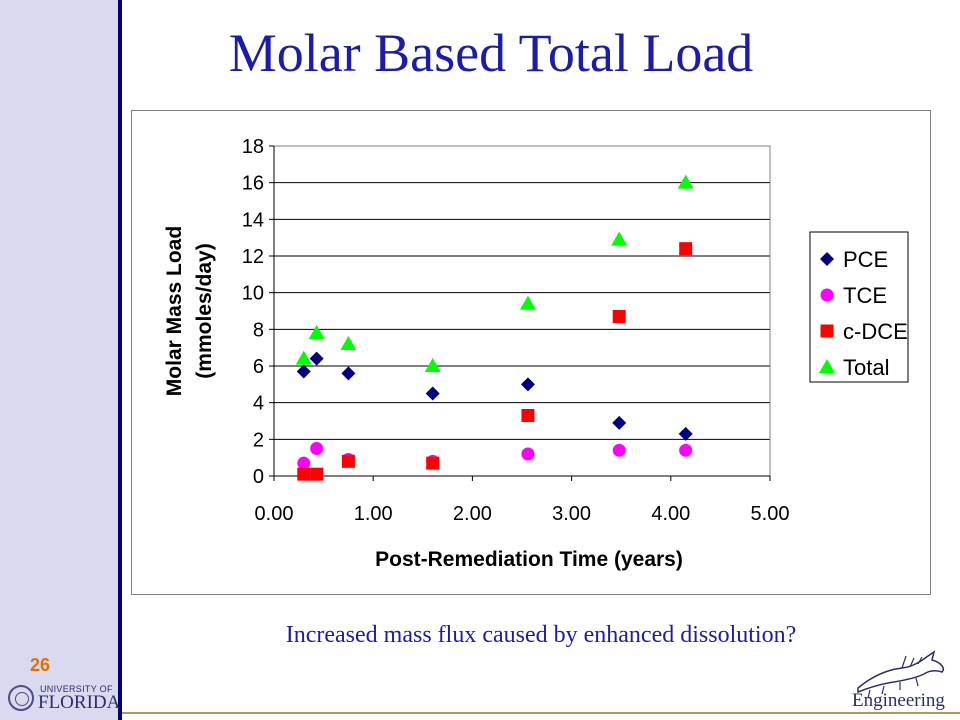  Describe the element at coordinates (253, 257) in the screenshot. I see `y-tick-label: 12` at that location.